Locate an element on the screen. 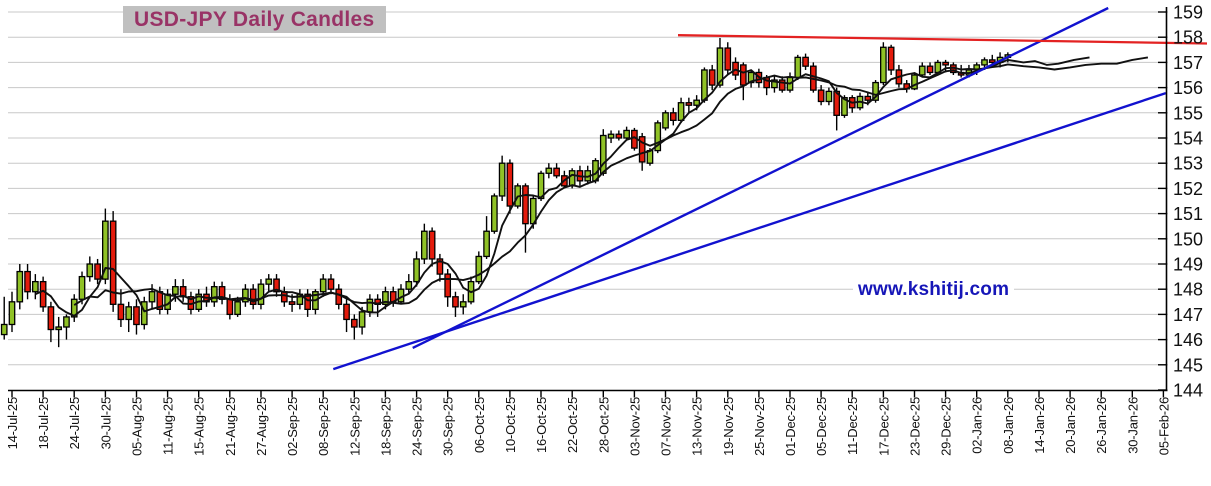 This screenshot has width=1211, height=486. svg-text: 149 is located at coordinates (1188, 265).